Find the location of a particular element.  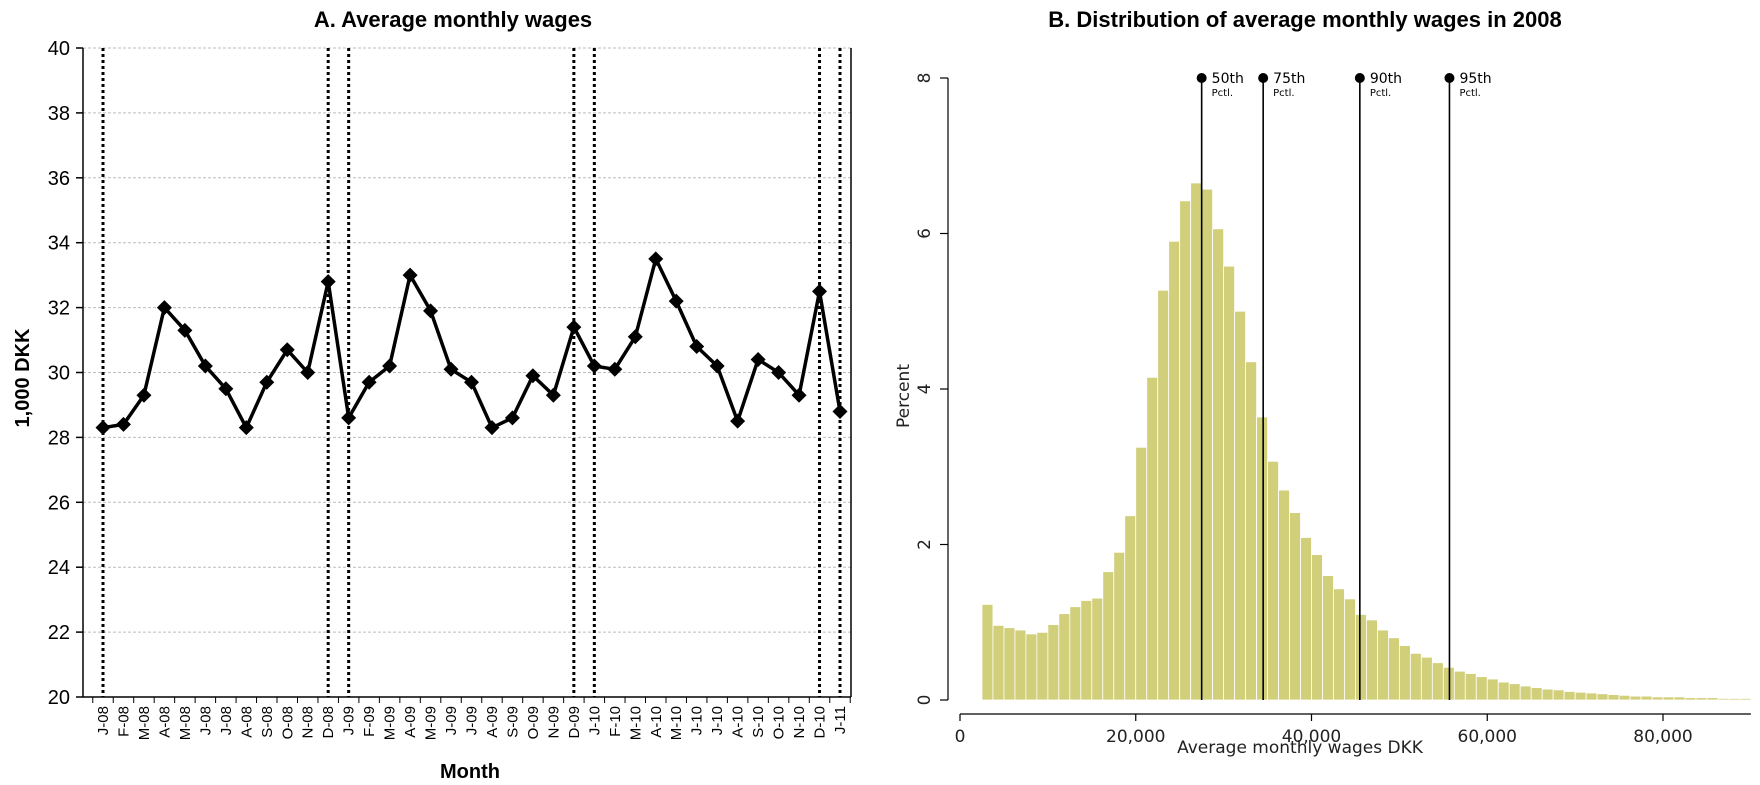

x-tick-label: A-10 is located at coordinates (738, 722).